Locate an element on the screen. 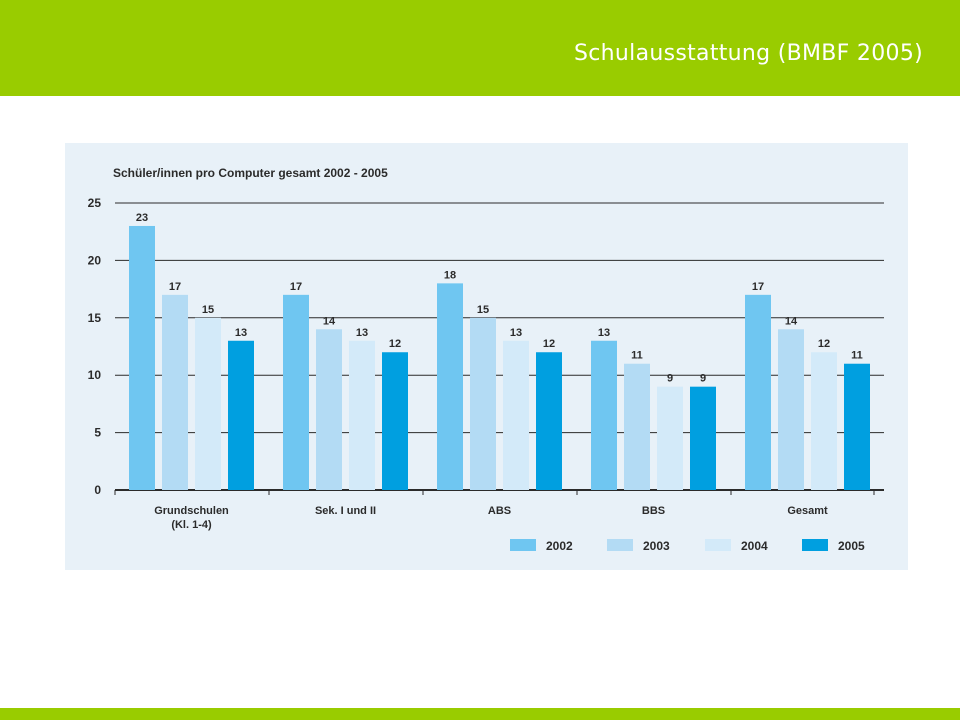 Image resolution: width=960 pixels, height=720 pixels. x-tick-label: ABS is located at coordinates (499, 511).